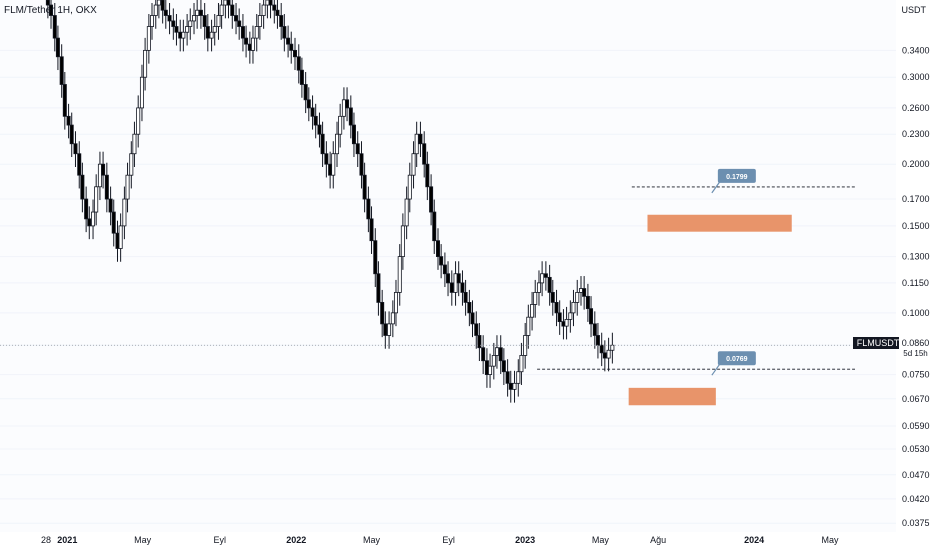 The image size is (932, 555). I want to click on target-zone, so click(672, 396).